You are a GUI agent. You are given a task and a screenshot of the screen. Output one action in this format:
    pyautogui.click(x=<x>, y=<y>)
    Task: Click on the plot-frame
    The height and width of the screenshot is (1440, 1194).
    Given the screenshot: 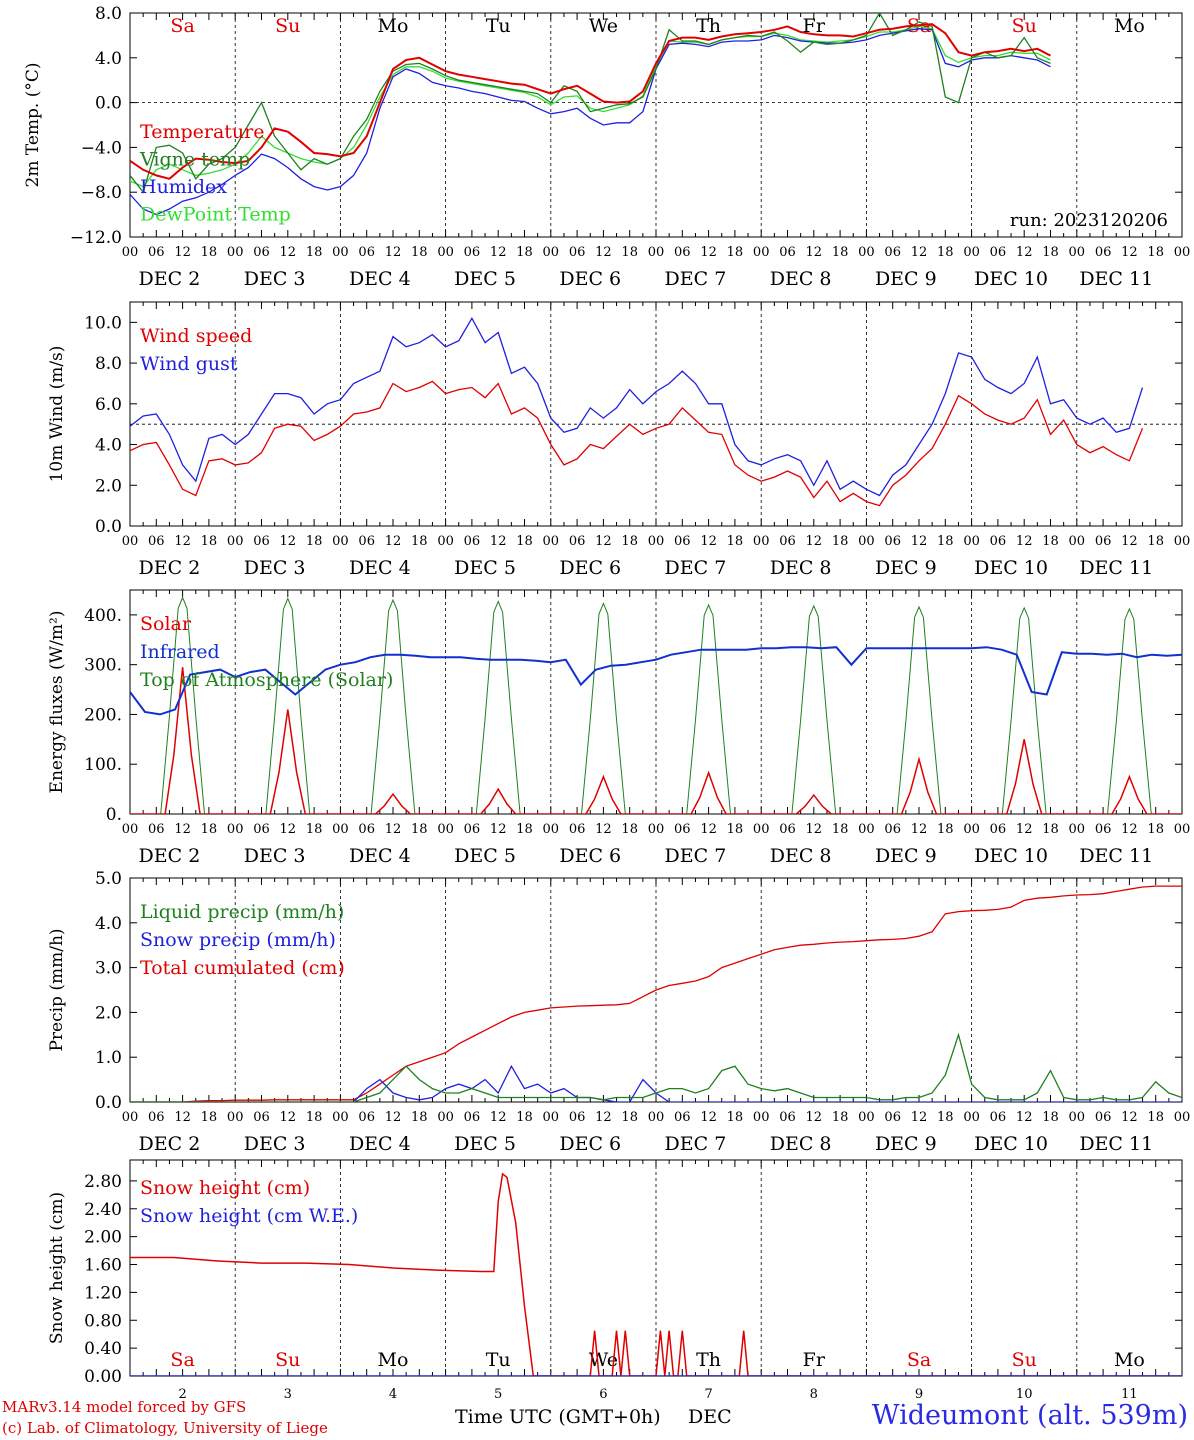 What is the action you would take?
    pyautogui.click(x=656, y=702)
    